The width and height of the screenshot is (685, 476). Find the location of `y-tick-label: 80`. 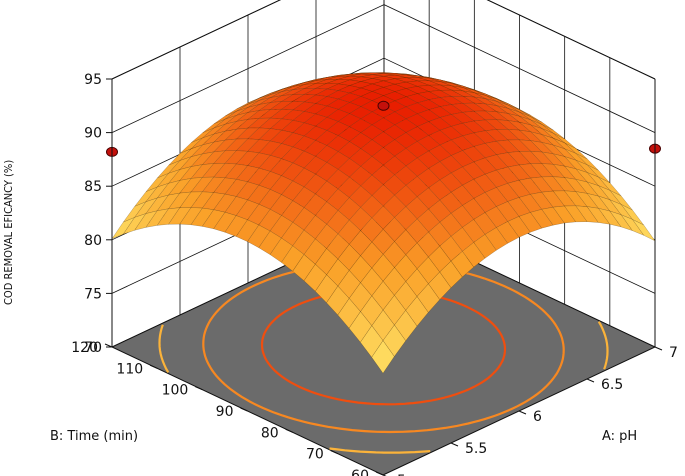

y-tick-label: 80 is located at coordinates (270, 433).